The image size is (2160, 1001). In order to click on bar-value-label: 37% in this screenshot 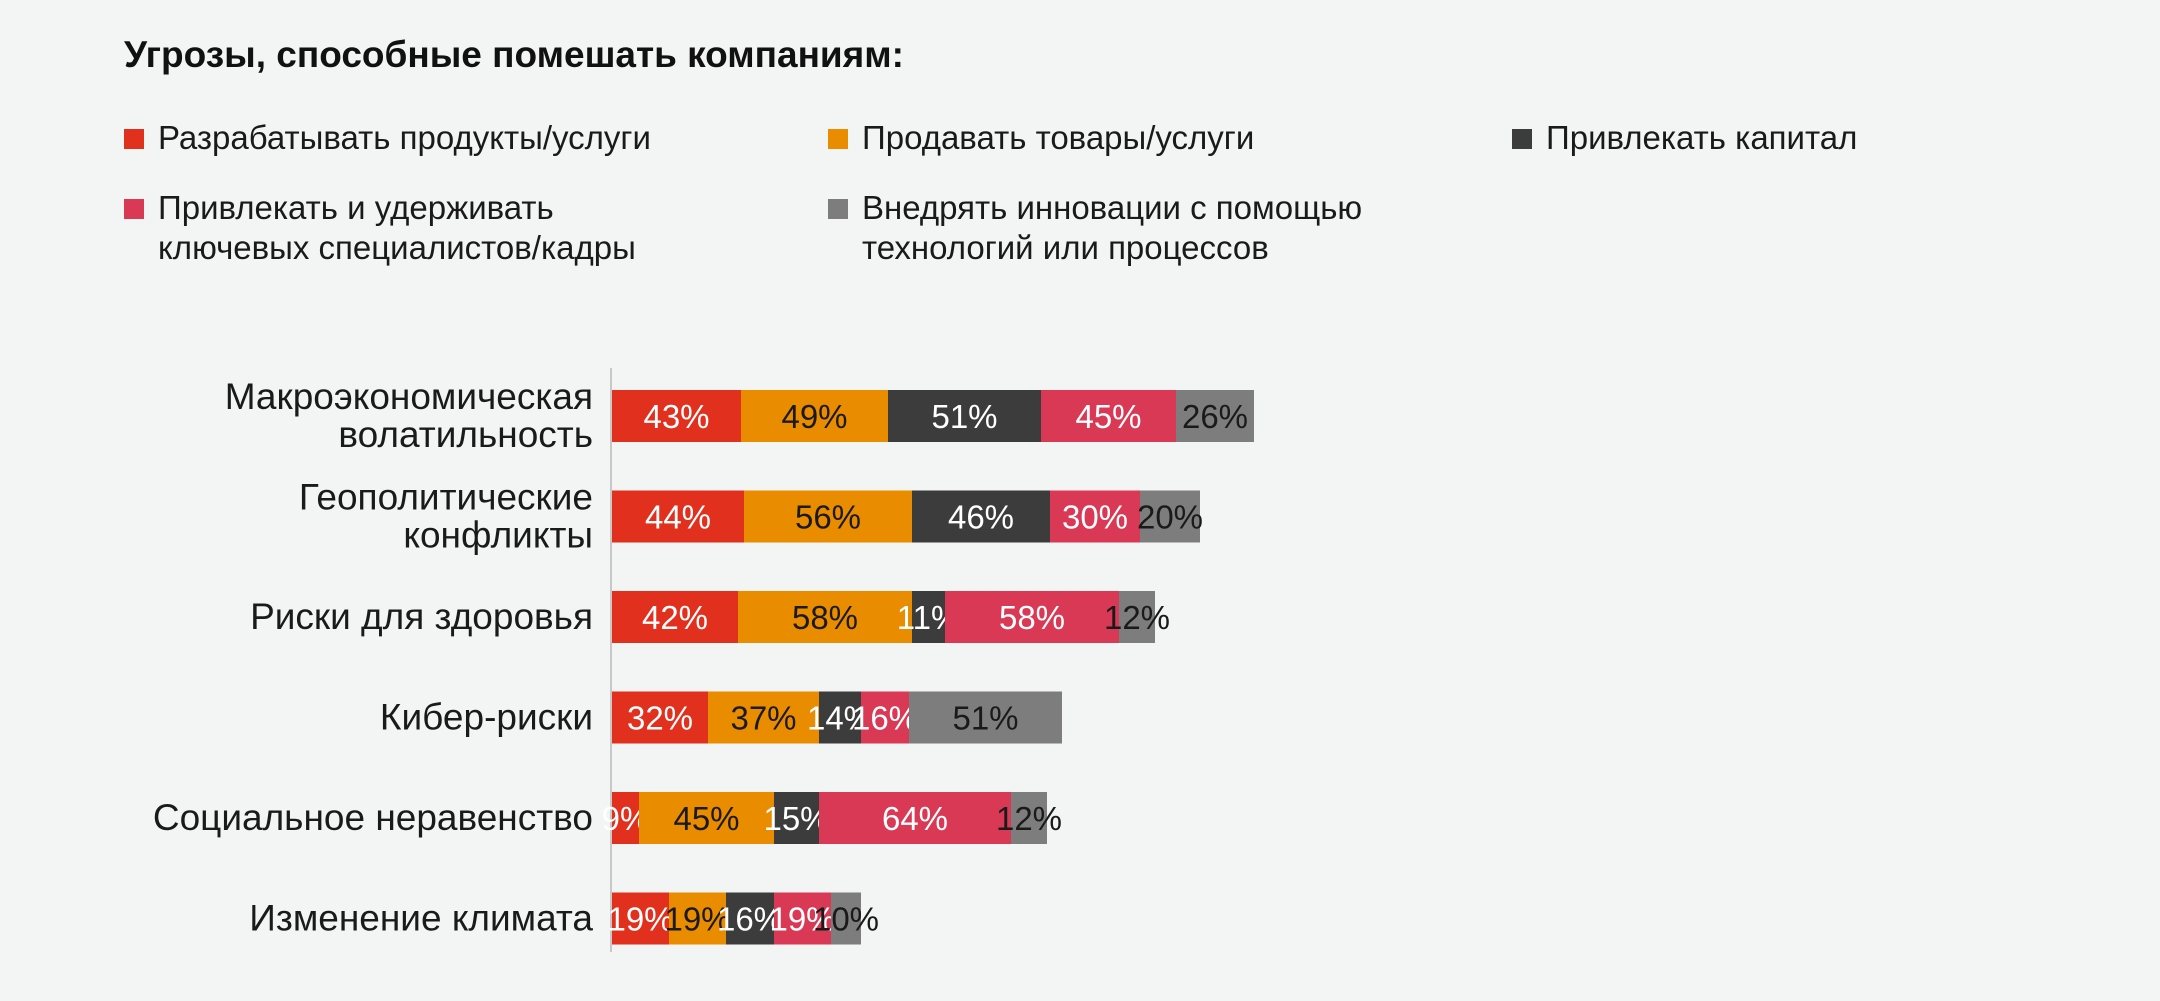, I will do `click(763, 718)`.